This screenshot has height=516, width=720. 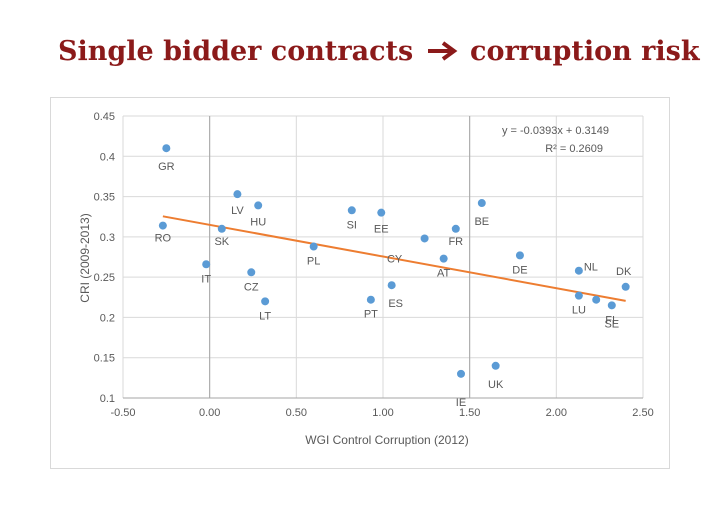 What do you see at coordinates (258, 205) in the screenshot?
I see `data-point-hu` at bounding box center [258, 205].